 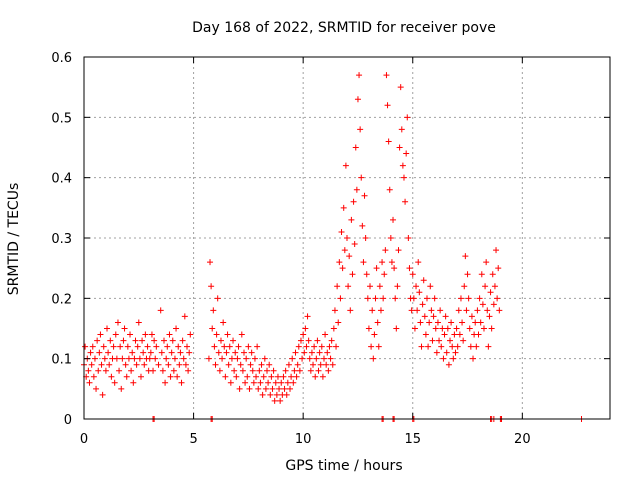 What do you see at coordinates (343, 466) in the screenshot?
I see `x-axis-label: GPS time / hours` at bounding box center [343, 466].